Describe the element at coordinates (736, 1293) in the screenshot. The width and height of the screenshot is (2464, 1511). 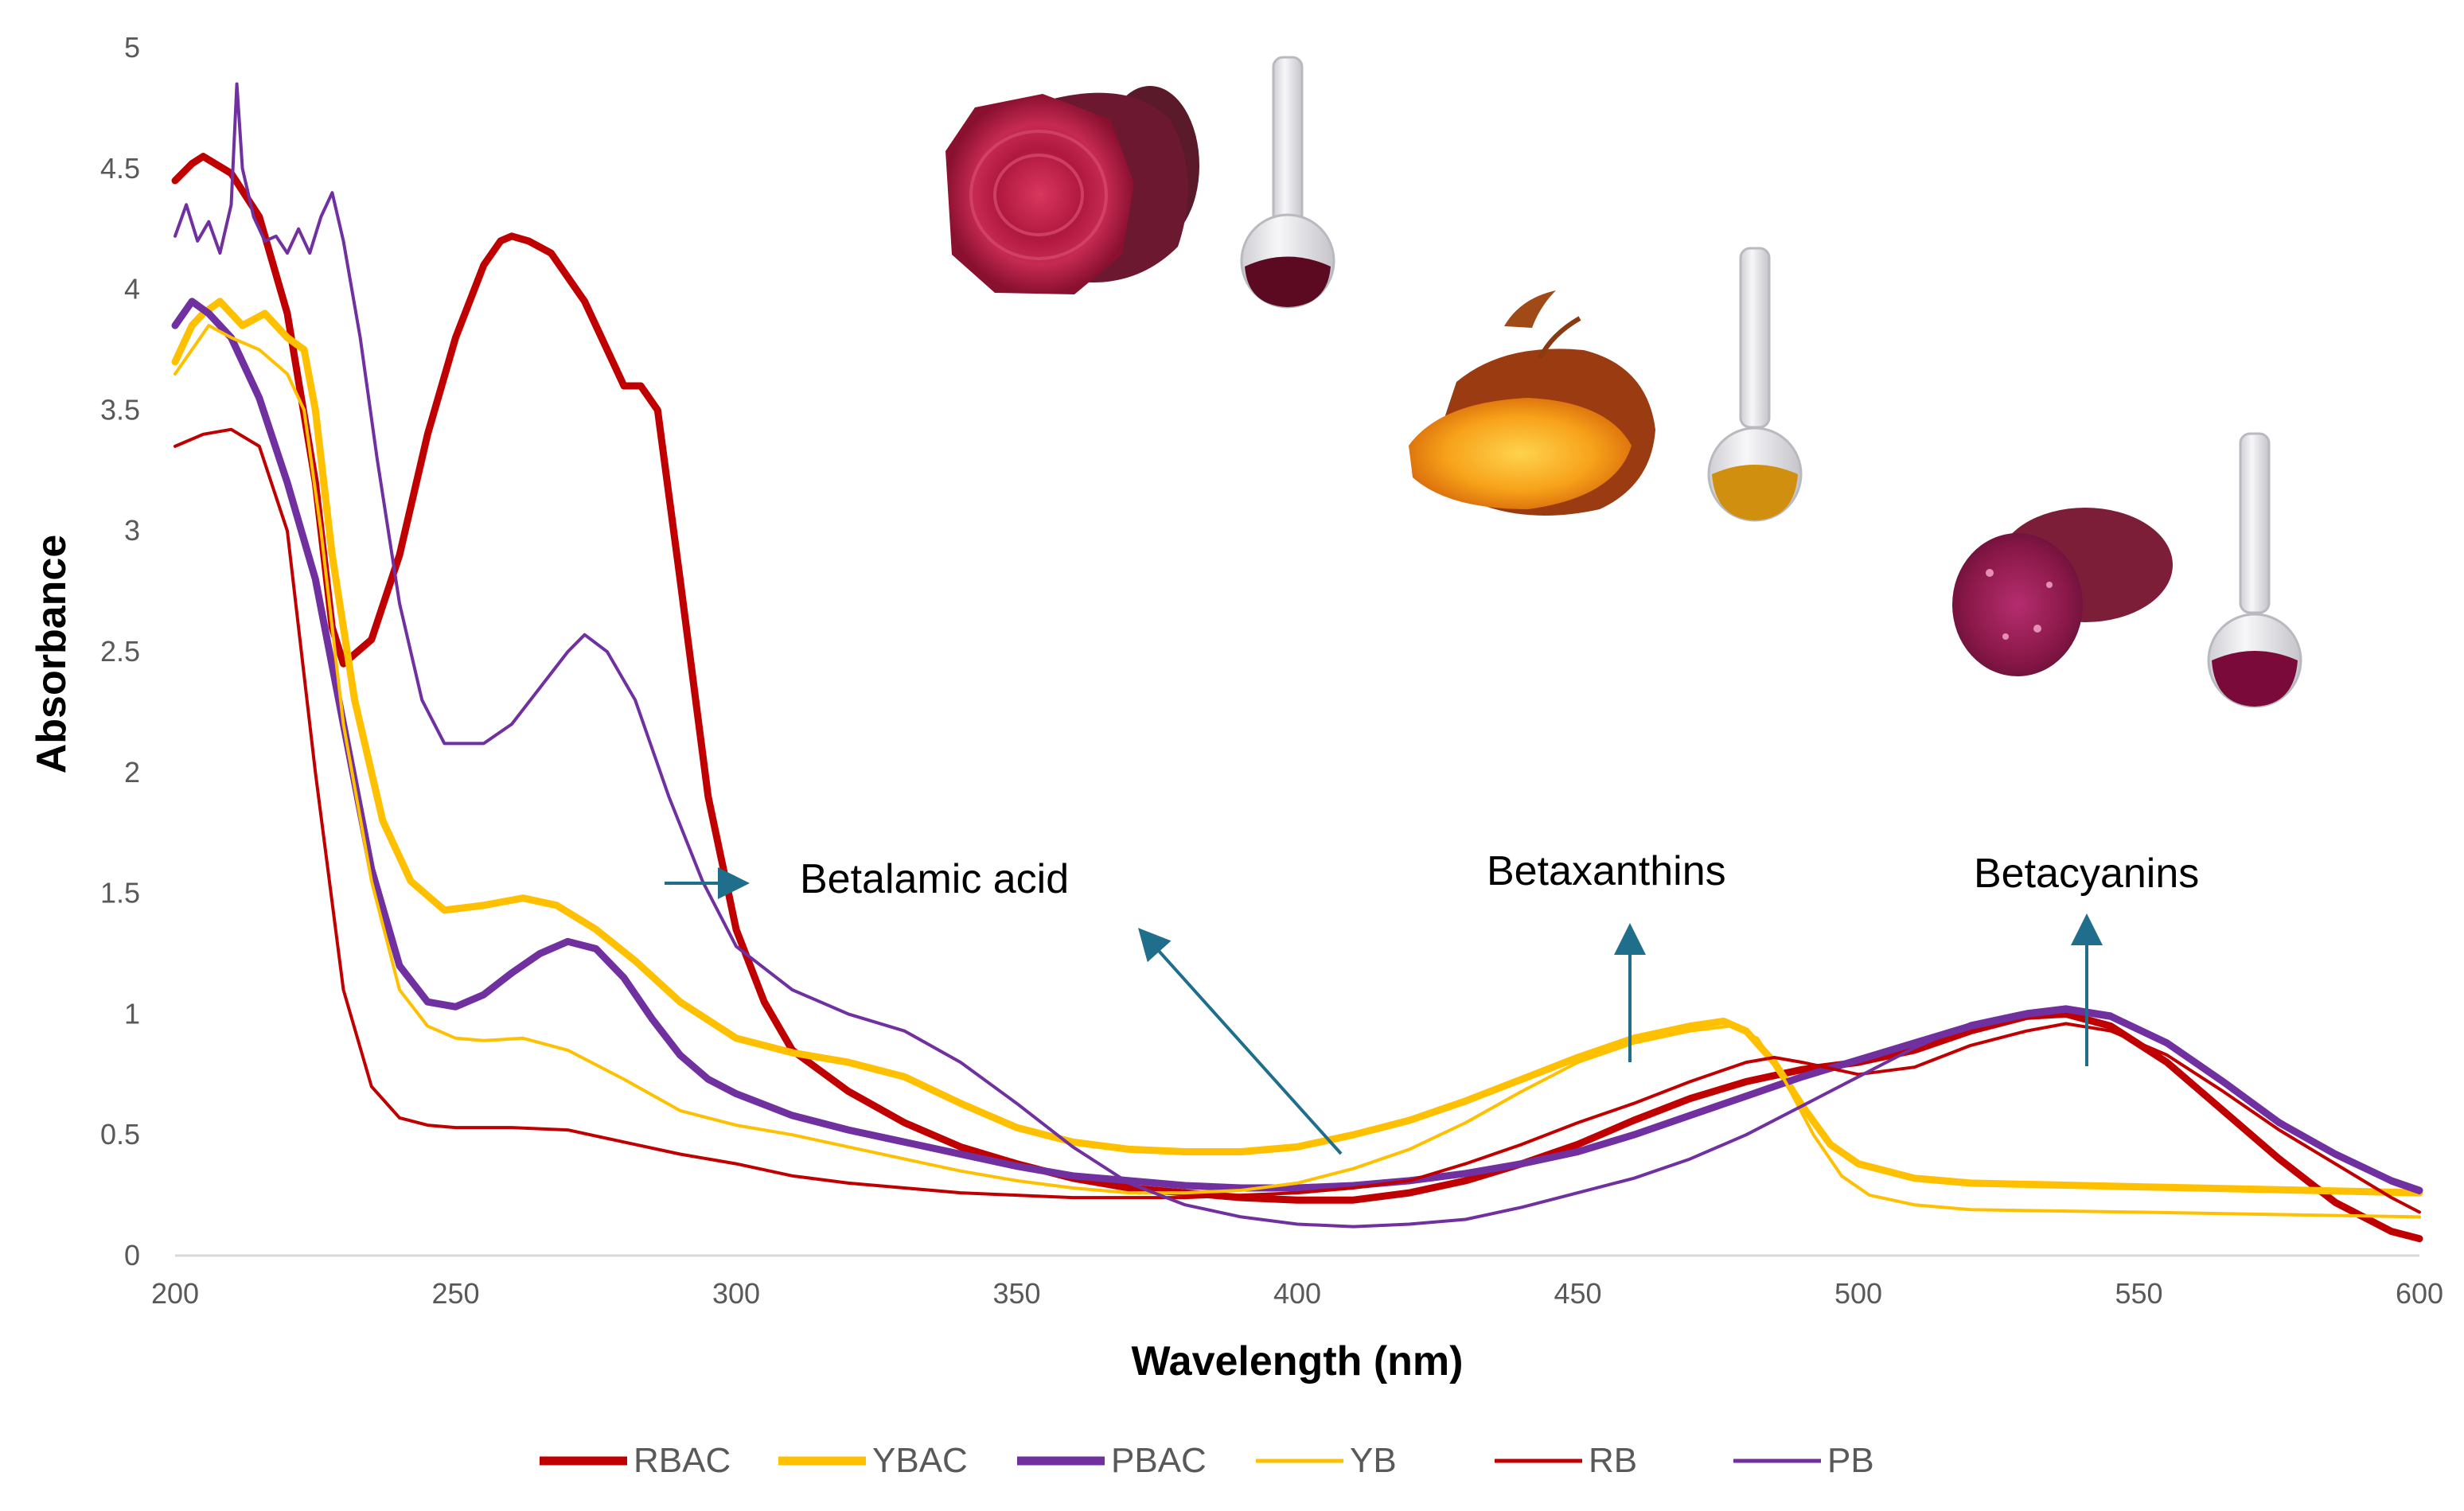
I see `x-tick-label: 300` at that location.